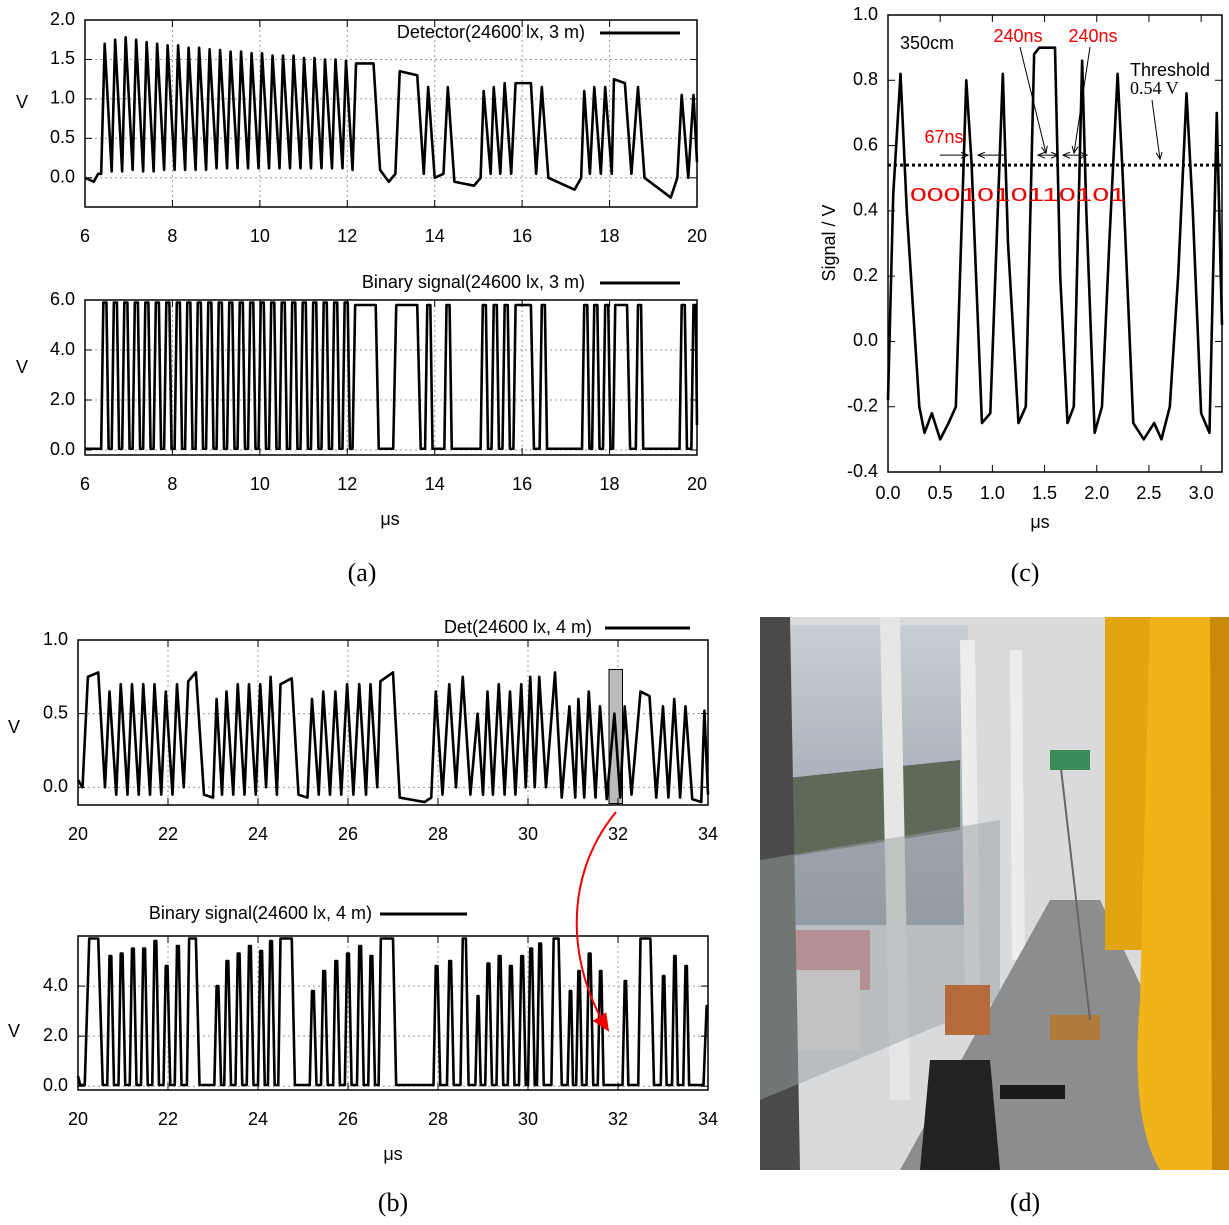 Image resolution: width=1229 pixels, height=1225 pixels. Describe the element at coordinates (260, 913) in the screenshot. I see `legend-label: Binary signal(24600 lx, 4 m)` at that location.